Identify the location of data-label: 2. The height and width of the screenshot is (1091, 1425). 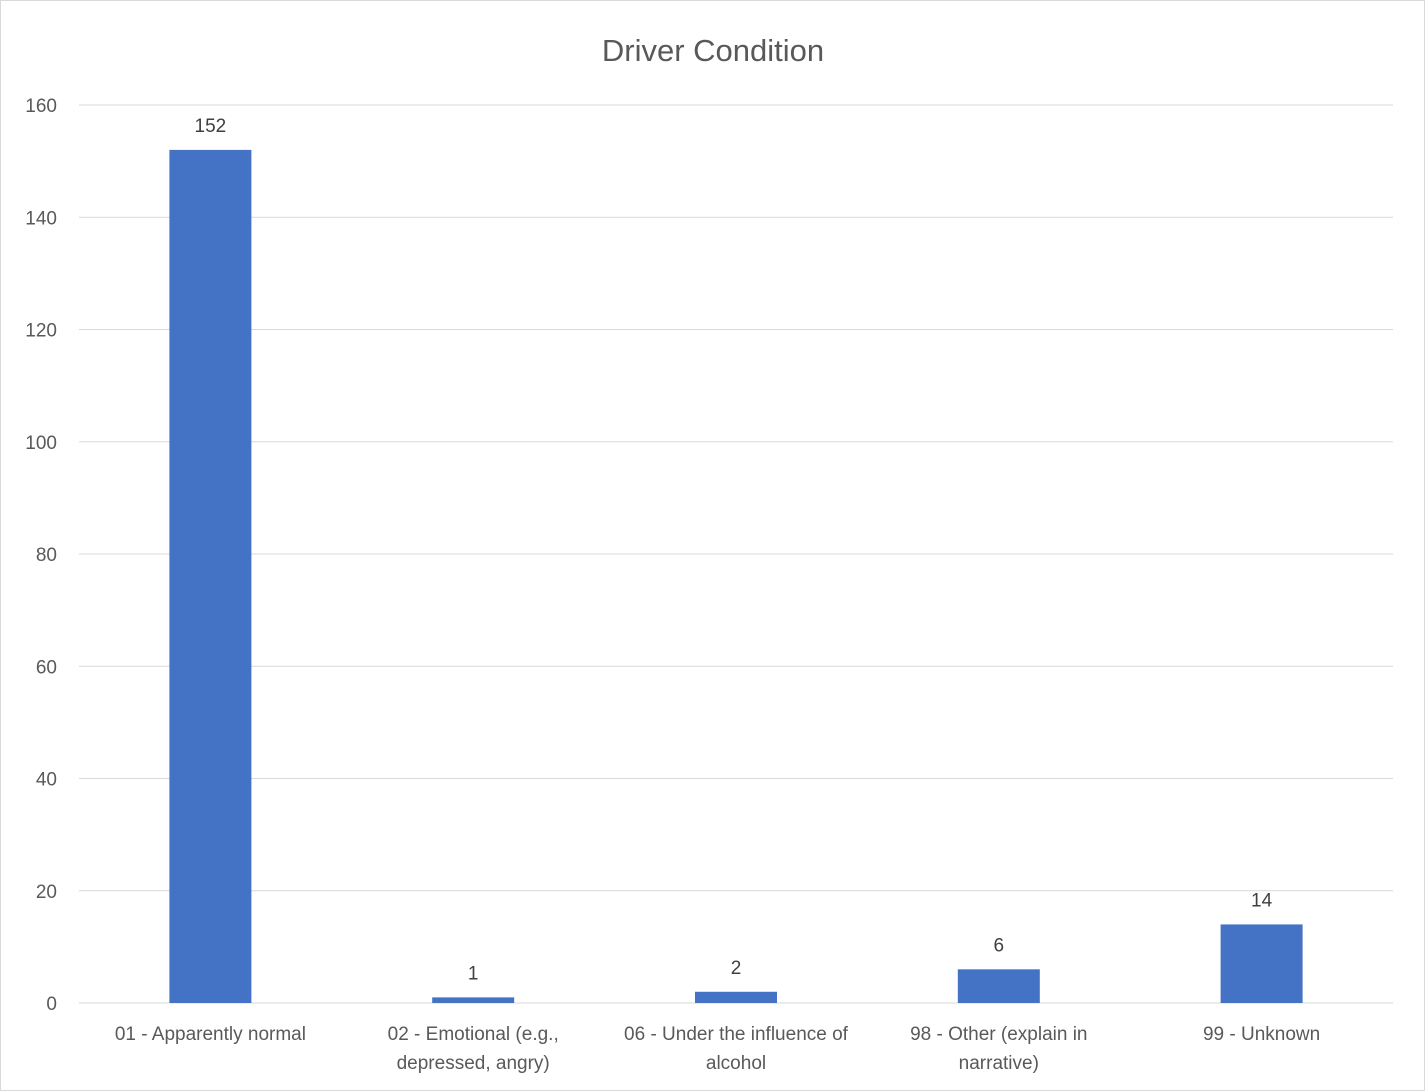
(736, 968).